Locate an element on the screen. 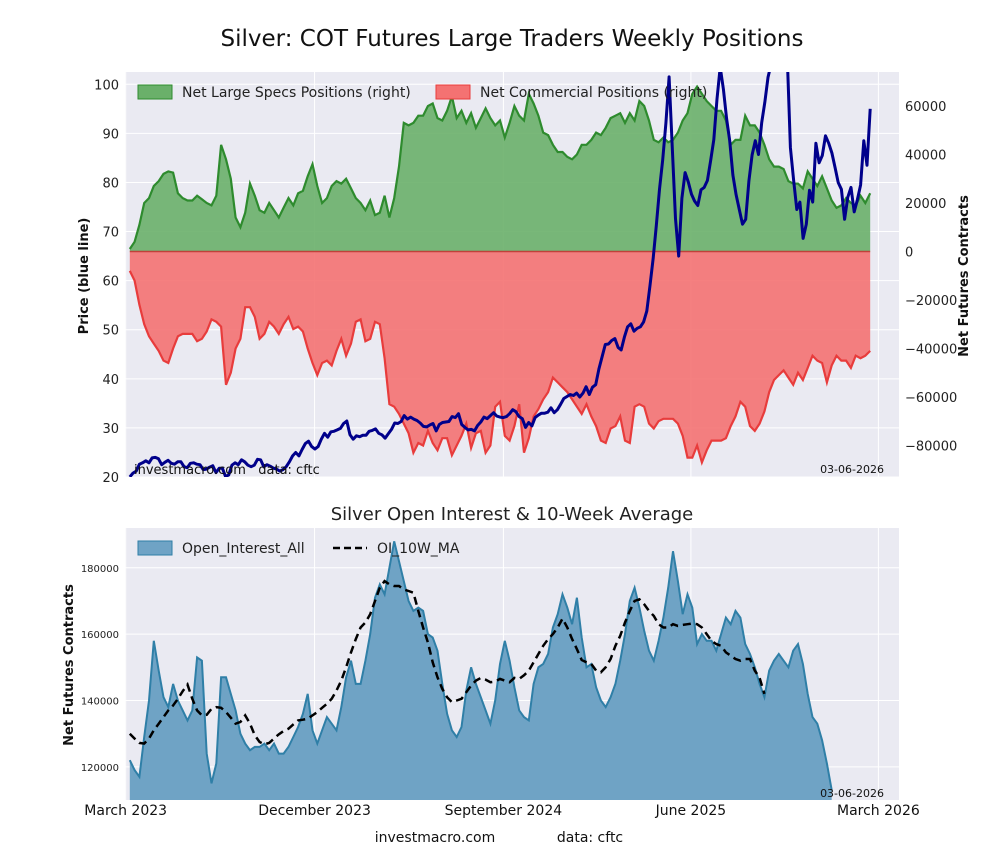  price-tick-label: 60 is located at coordinates (110, 282).